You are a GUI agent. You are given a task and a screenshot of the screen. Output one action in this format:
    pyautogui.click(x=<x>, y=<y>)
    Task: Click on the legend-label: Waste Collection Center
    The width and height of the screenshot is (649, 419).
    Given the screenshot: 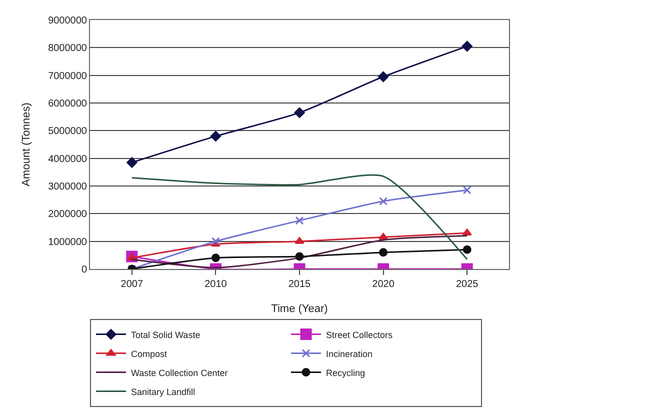 What is the action you would take?
    pyautogui.click(x=179, y=373)
    